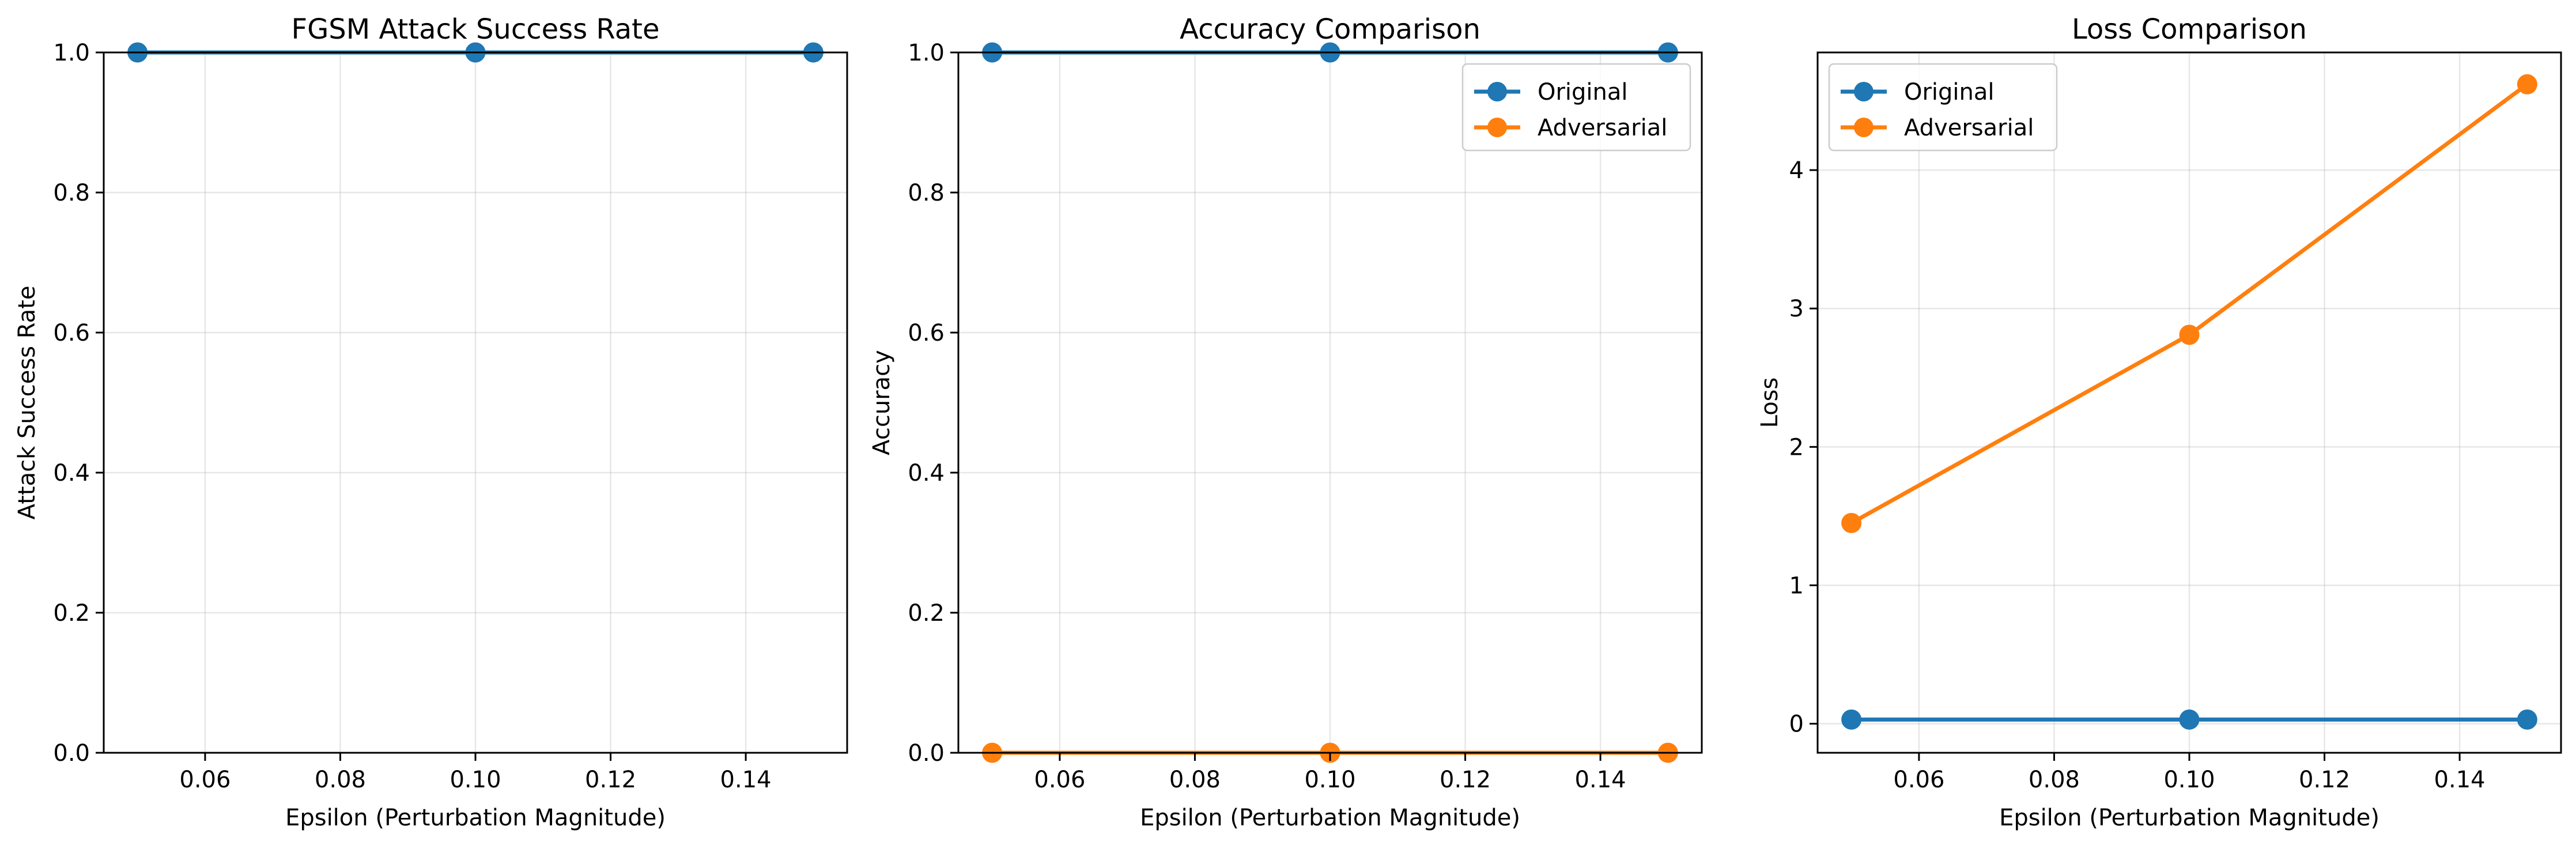 The height and width of the screenshot is (845, 2576). What do you see at coordinates (1796, 447) in the screenshot?
I see `y-tick-label: 2` at bounding box center [1796, 447].